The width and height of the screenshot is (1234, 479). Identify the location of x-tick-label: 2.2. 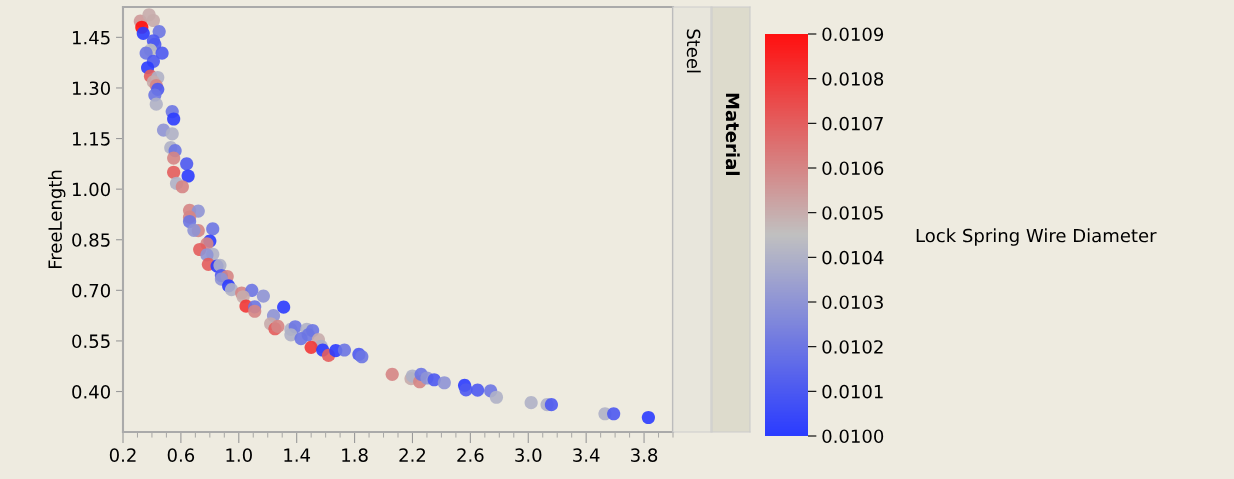
(412, 455).